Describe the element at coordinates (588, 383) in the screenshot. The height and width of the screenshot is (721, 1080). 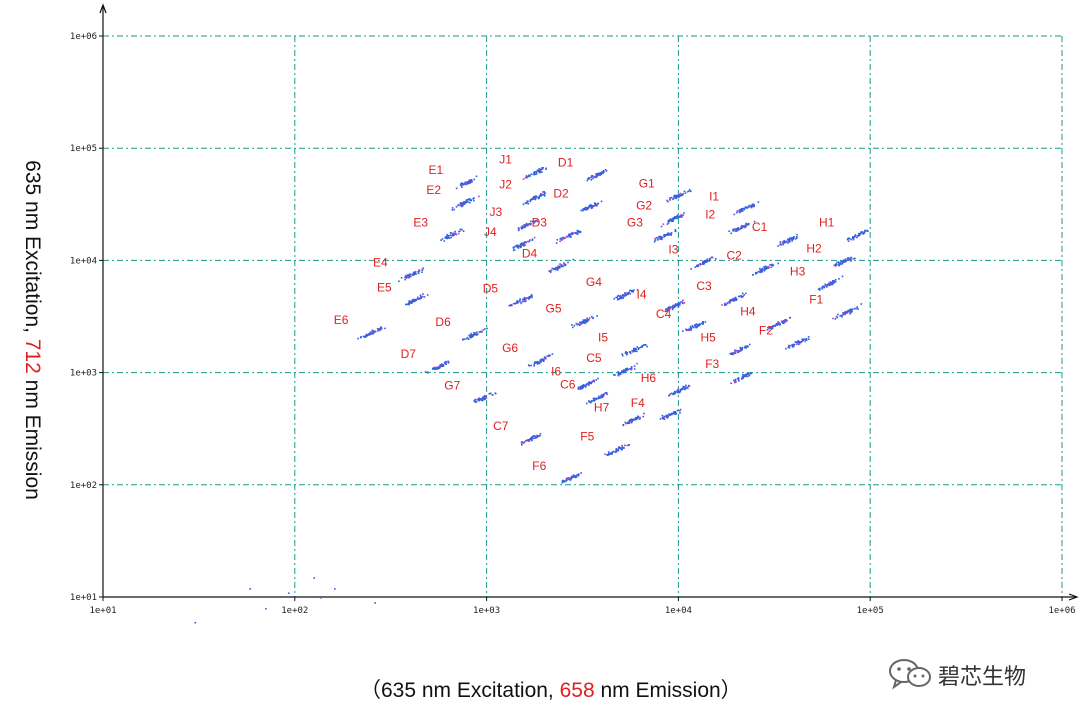
I see `cluster-i6` at that location.